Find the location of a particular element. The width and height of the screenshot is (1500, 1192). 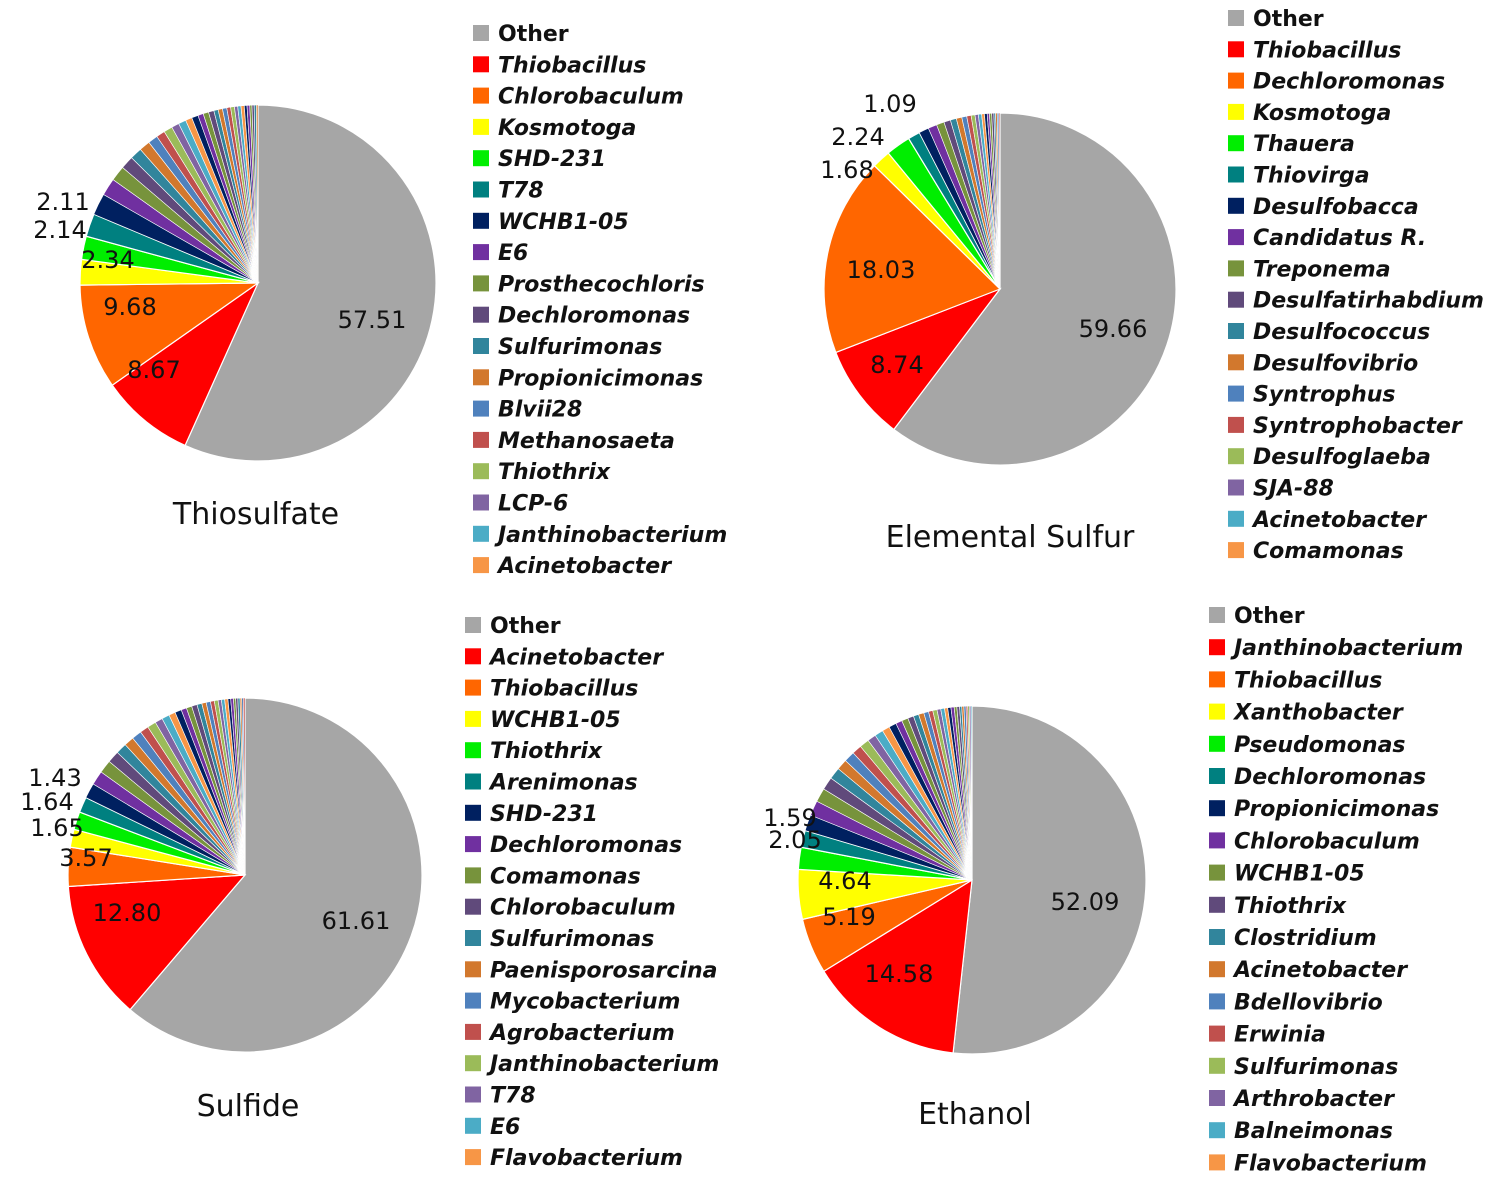

legend-entry: Bdellovibrio is located at coordinates (1296, 1002).